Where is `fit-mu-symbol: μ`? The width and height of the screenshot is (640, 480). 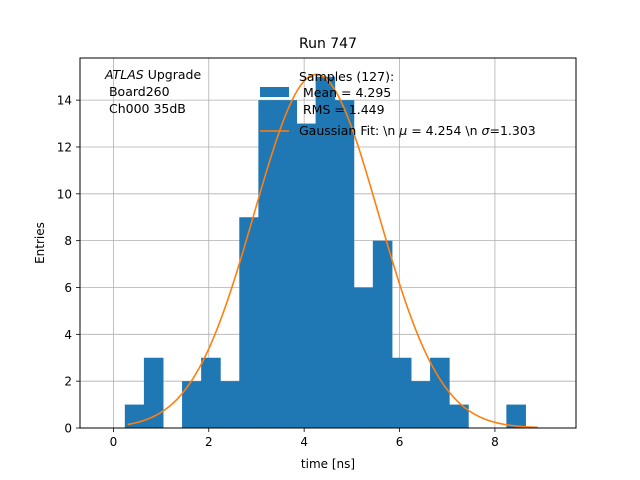
fit-mu-symbol: μ is located at coordinates (402, 130).